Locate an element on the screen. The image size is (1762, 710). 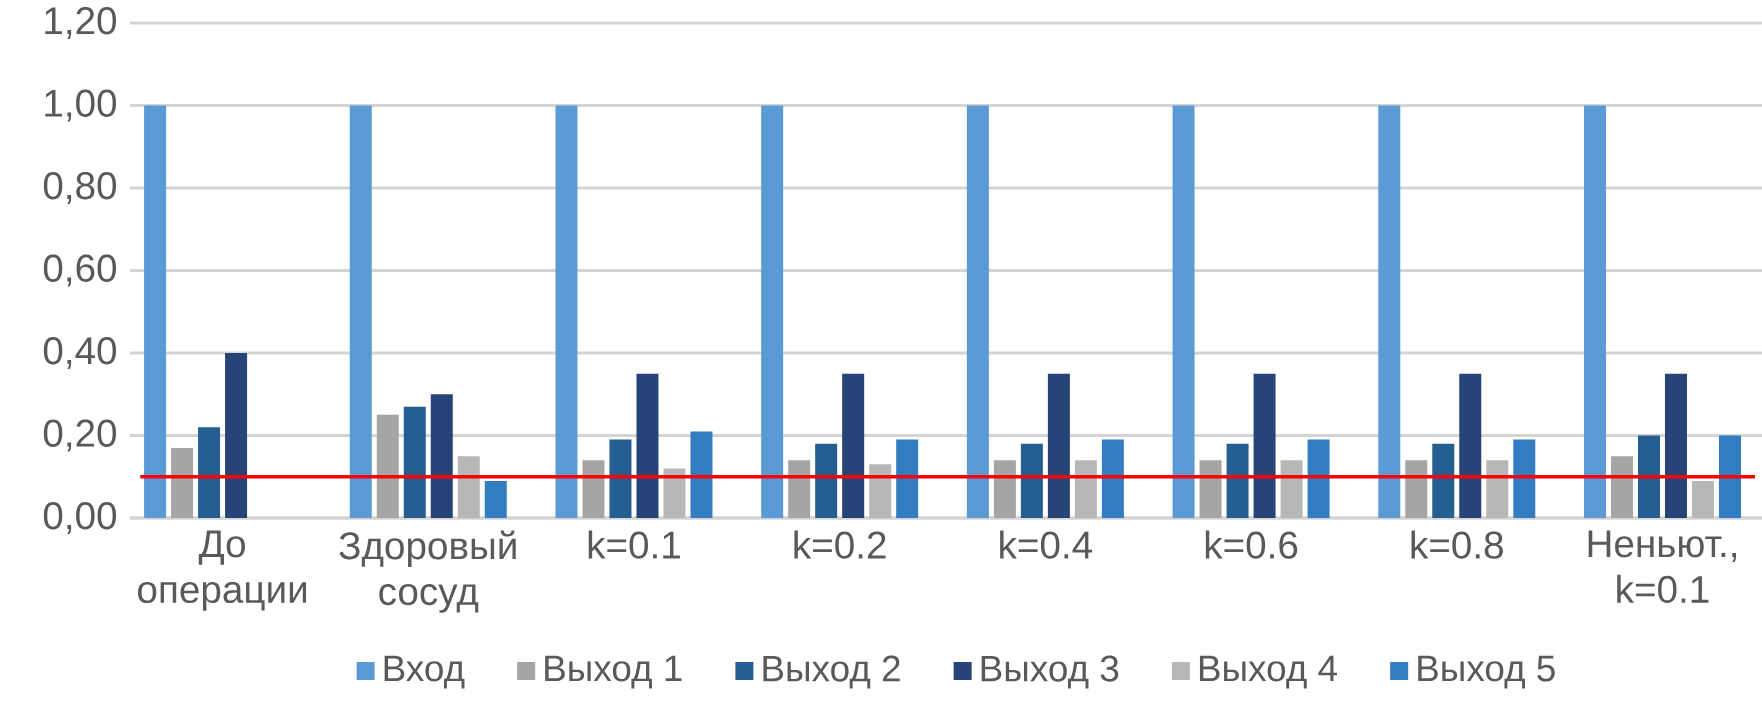
legend-label: Выход 4 is located at coordinates (1268, 672).